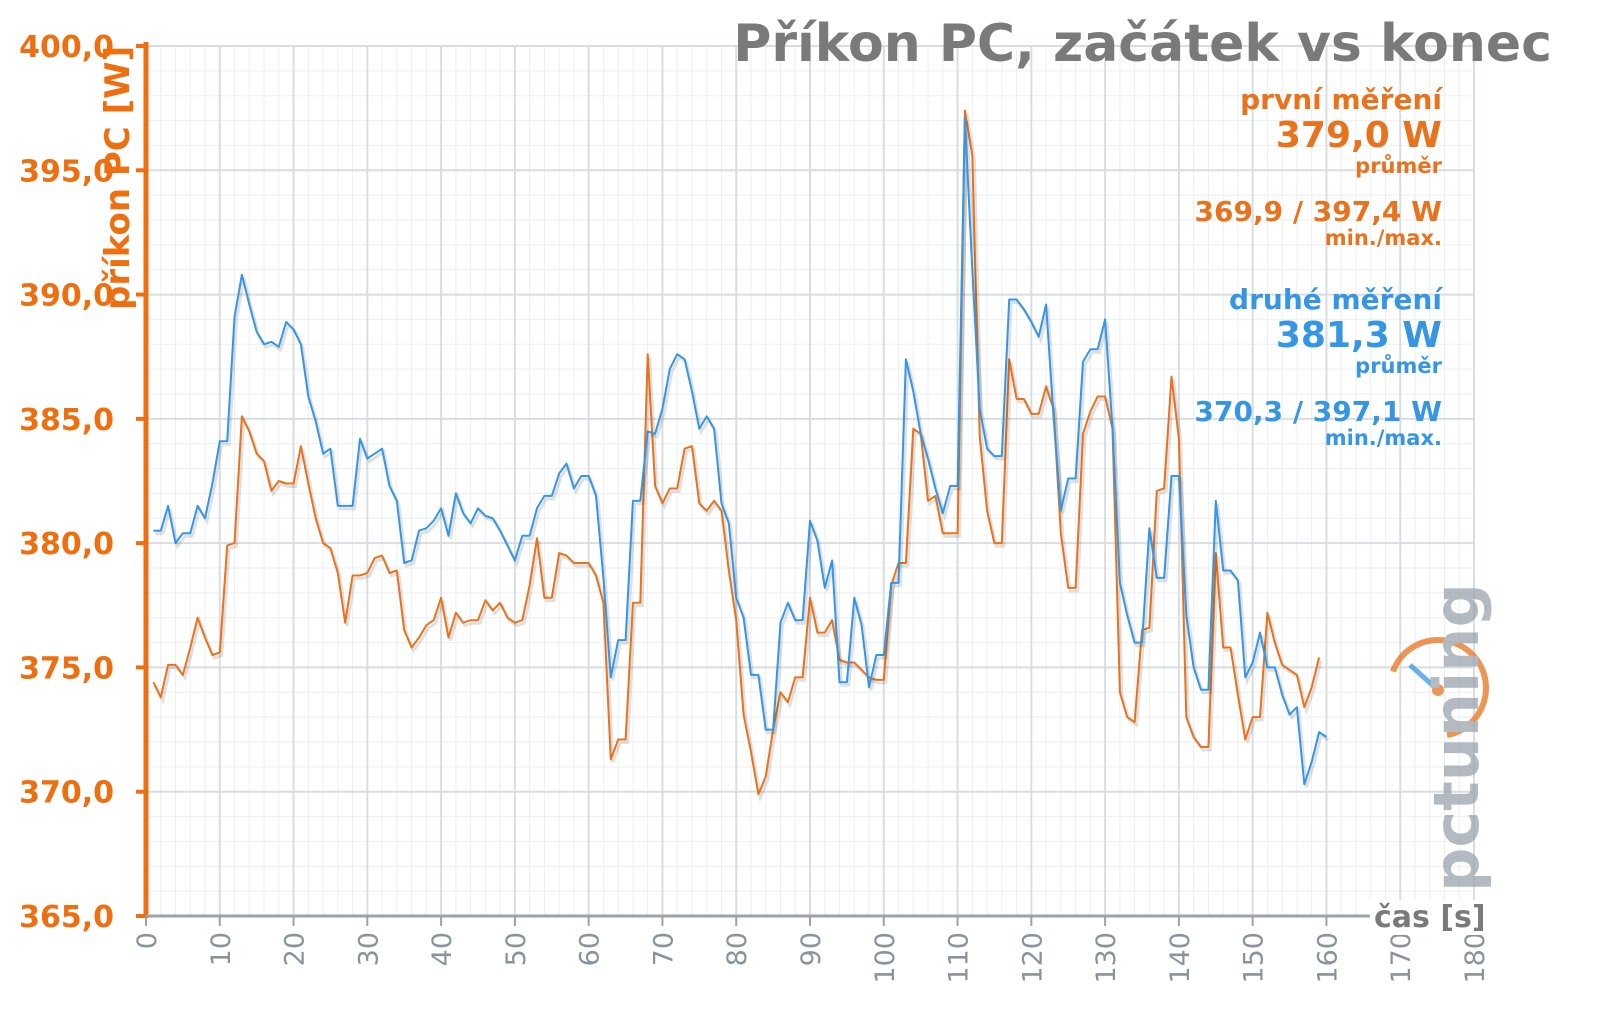 The image size is (1600, 1021). What do you see at coordinates (811, 949) in the screenshot?
I see `x-tick-label: 90` at bounding box center [811, 949].